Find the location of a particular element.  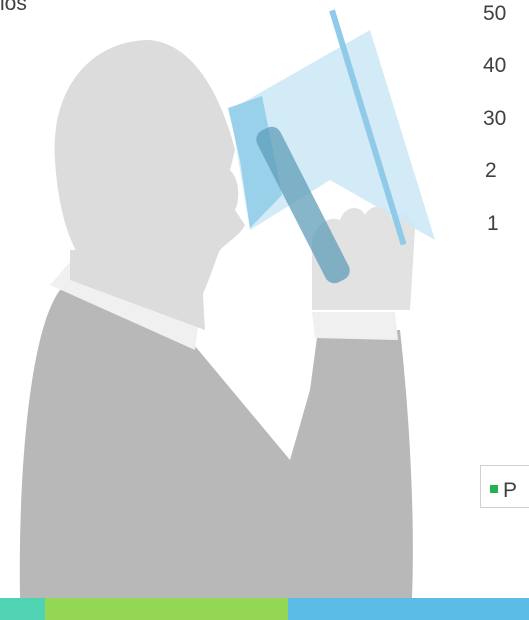

cuff is located at coordinates (355, 326).